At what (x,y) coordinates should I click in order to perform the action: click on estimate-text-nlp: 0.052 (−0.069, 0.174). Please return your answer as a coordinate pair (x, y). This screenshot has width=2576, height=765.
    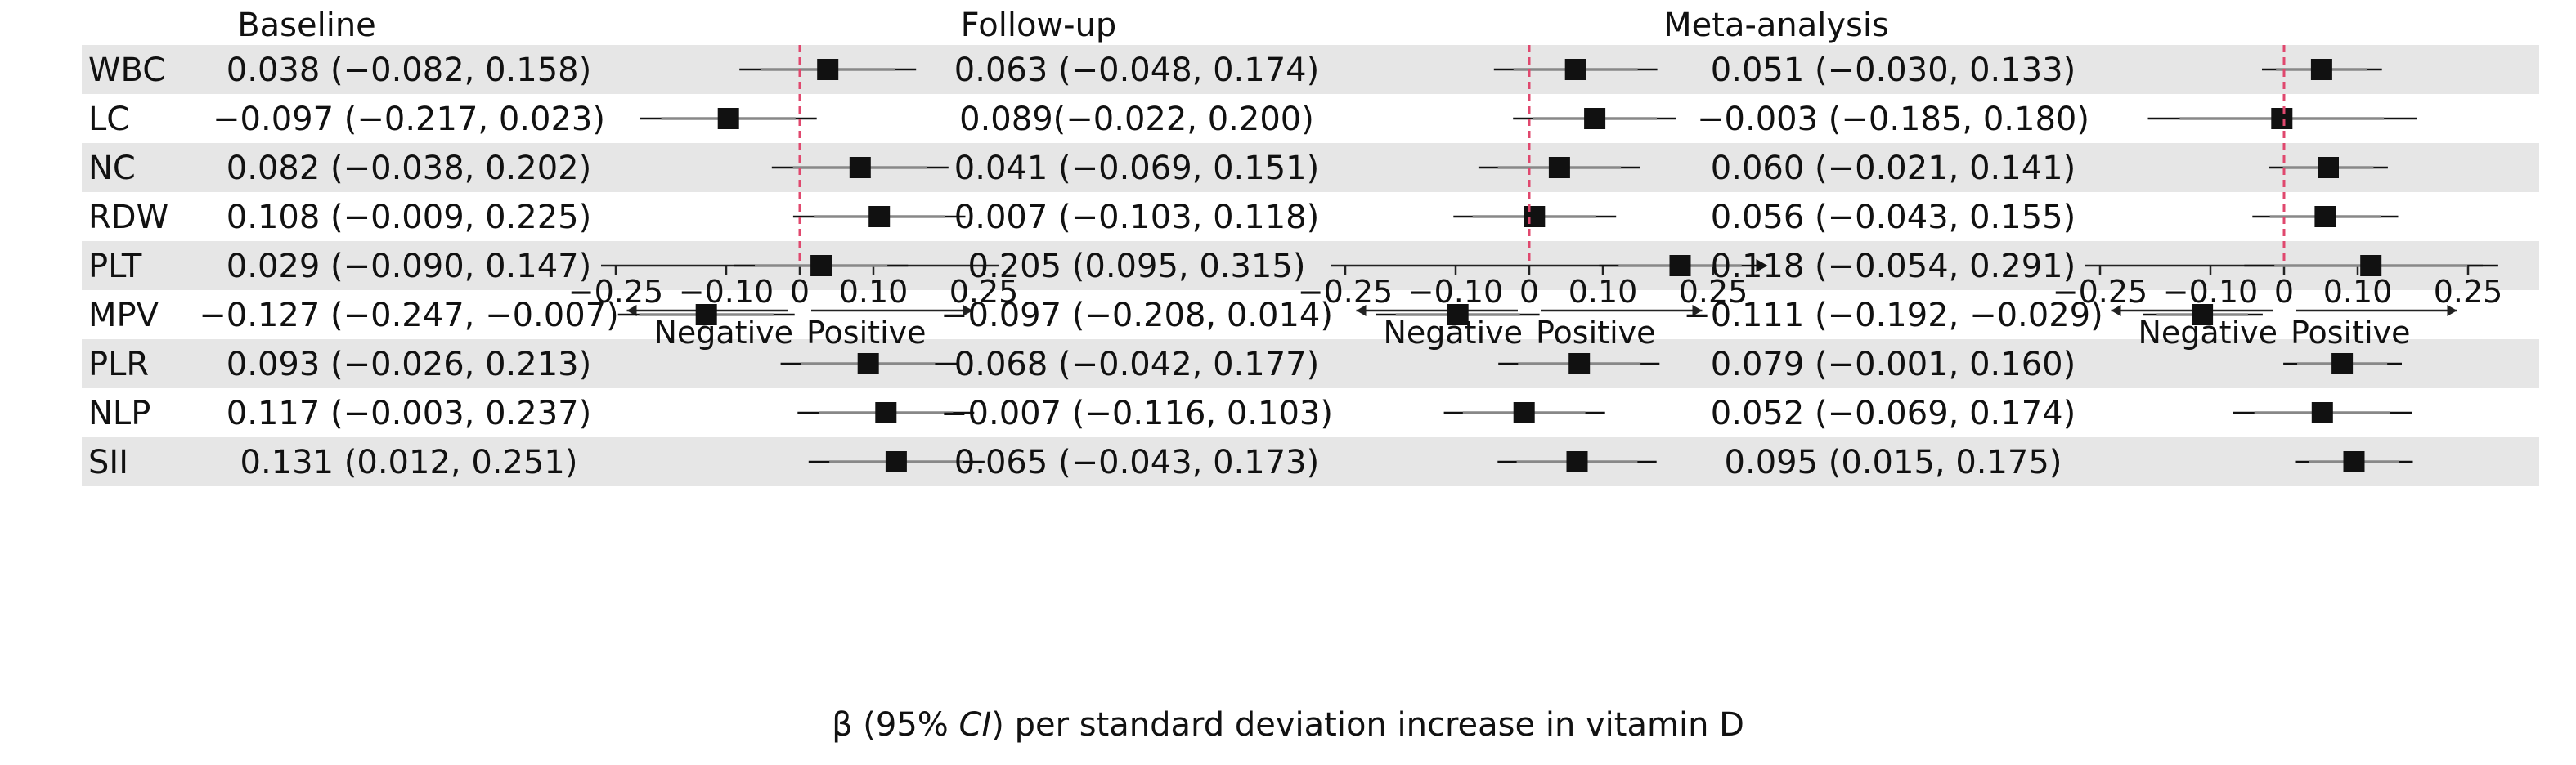
    Looking at the image, I should click on (1894, 414).